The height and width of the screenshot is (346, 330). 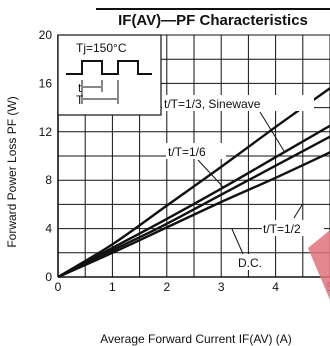 I want to click on label-1-2: t/T=1/2, so click(x=282, y=229).